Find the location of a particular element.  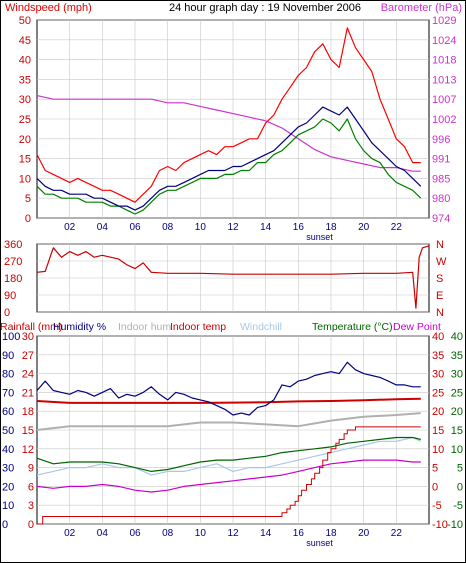

temp-tick-label-inner: -5 is located at coordinates (437, 506).